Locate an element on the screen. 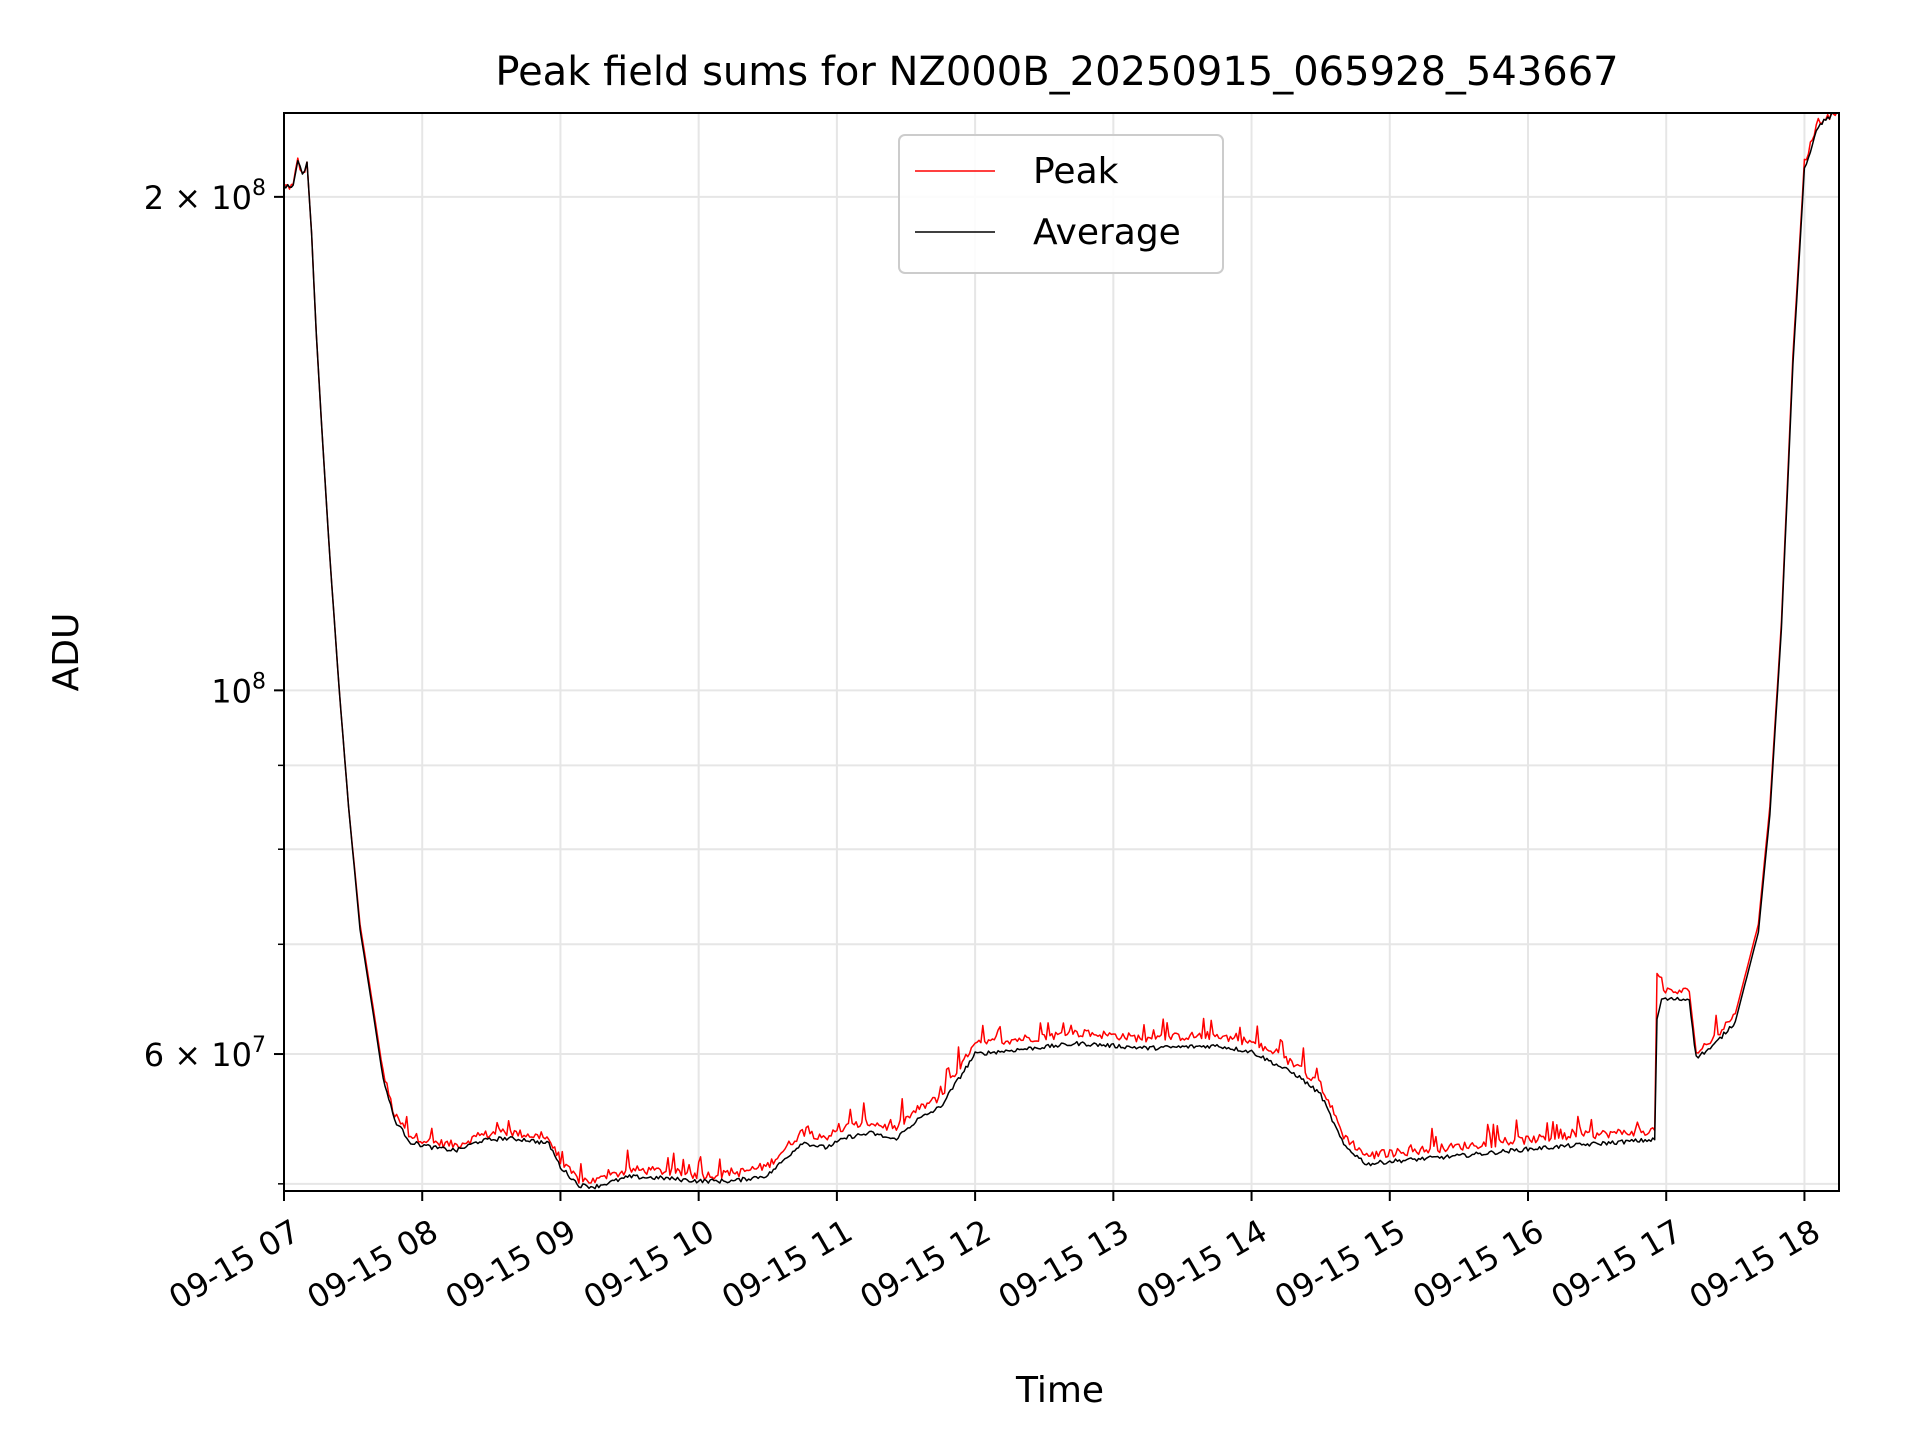 The image size is (1920, 1440). legend-box is located at coordinates (1061, 204).